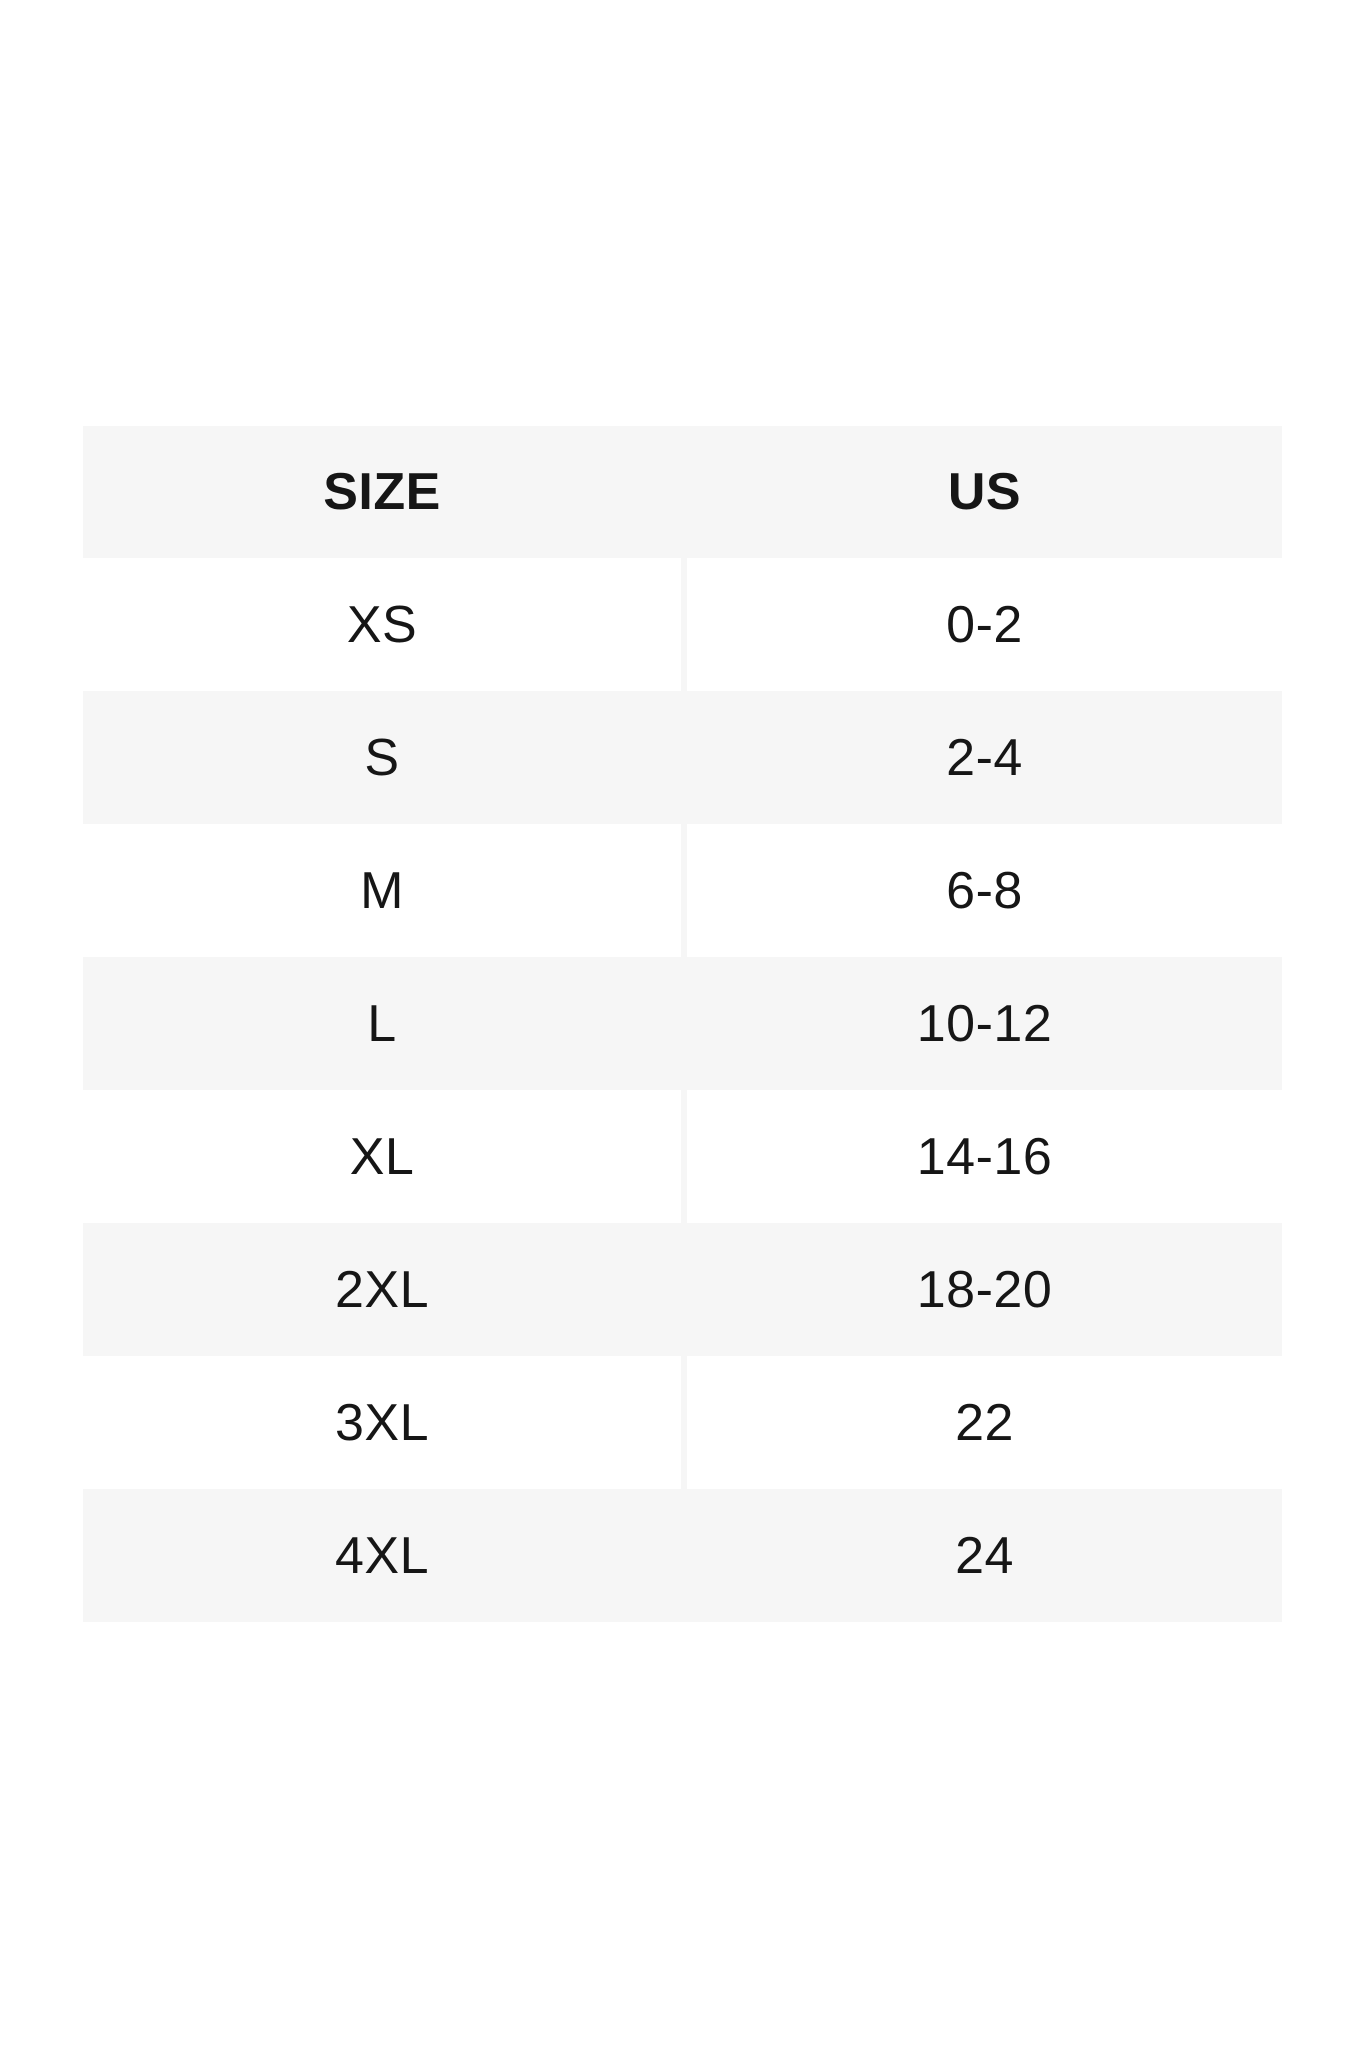 Image resolution: width=1365 pixels, height=2048 pixels. What do you see at coordinates (382, 492) in the screenshot?
I see `header-cell-size: SIZE` at bounding box center [382, 492].